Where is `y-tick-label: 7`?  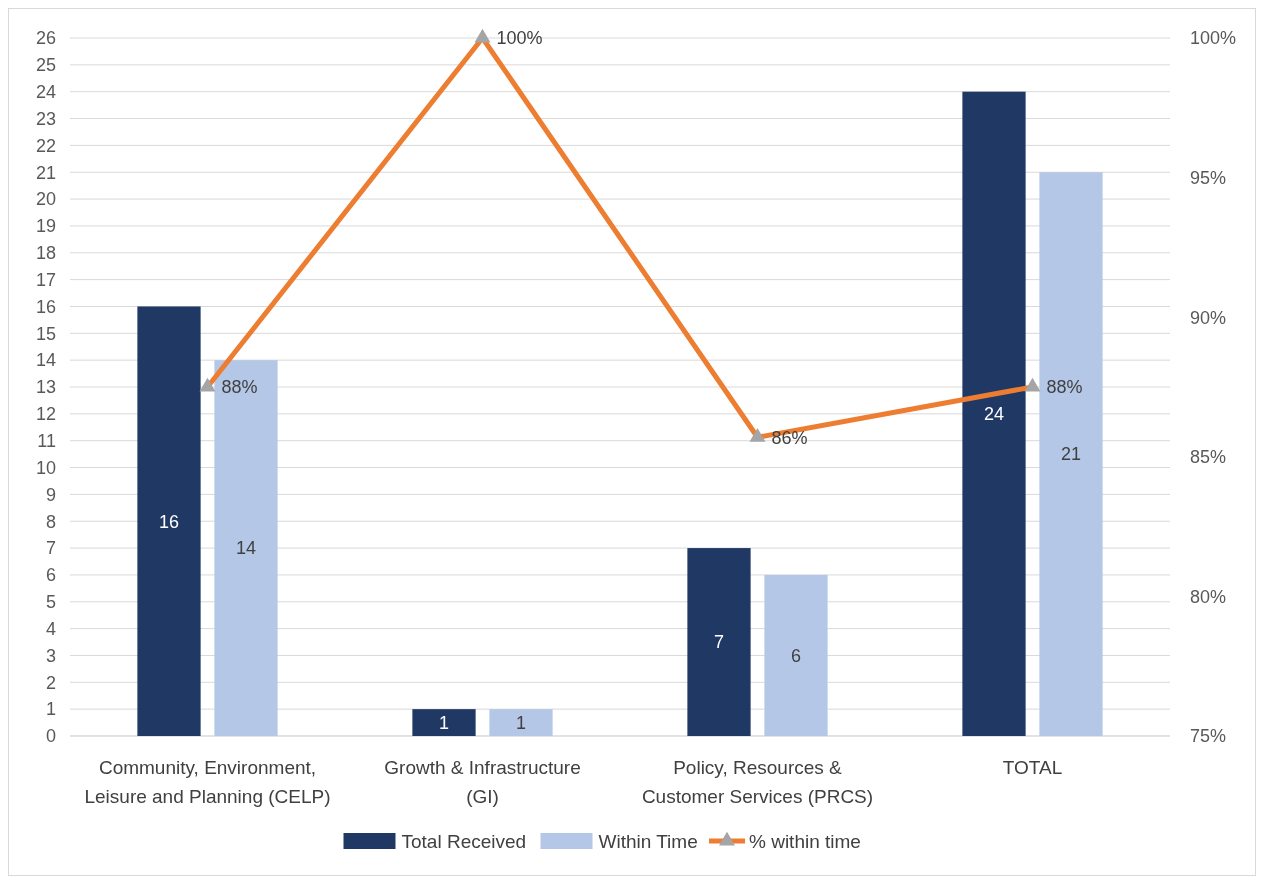 y-tick-label: 7 is located at coordinates (50, 548).